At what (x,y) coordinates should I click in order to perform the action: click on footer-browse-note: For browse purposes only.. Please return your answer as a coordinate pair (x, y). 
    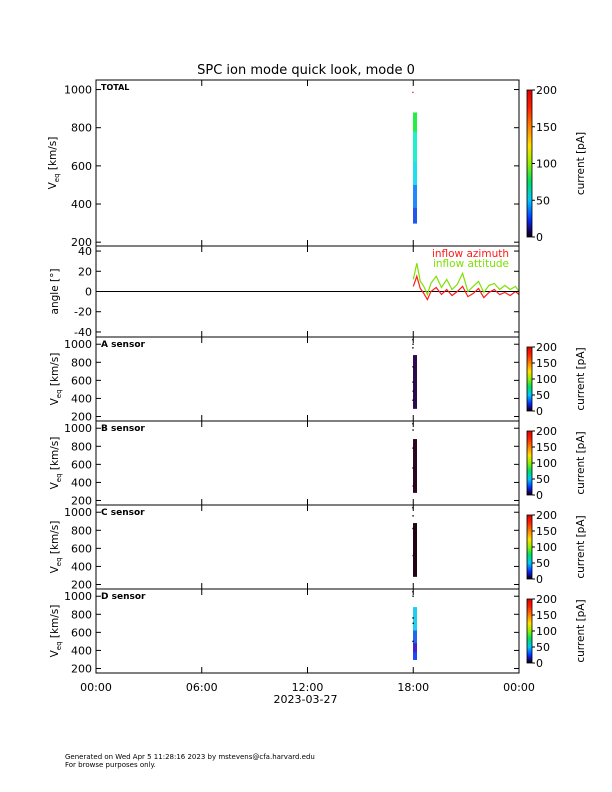
    Looking at the image, I should click on (110, 765).